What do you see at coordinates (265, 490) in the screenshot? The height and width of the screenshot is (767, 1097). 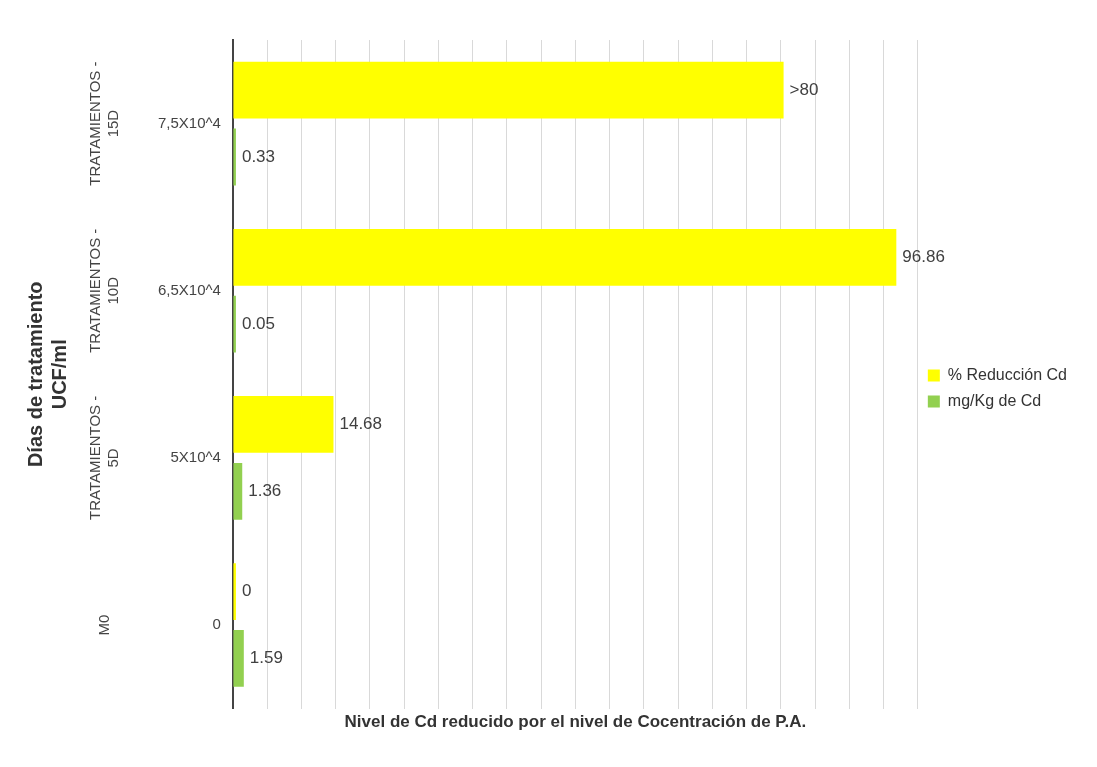 I see `data-label: 1.36` at bounding box center [265, 490].